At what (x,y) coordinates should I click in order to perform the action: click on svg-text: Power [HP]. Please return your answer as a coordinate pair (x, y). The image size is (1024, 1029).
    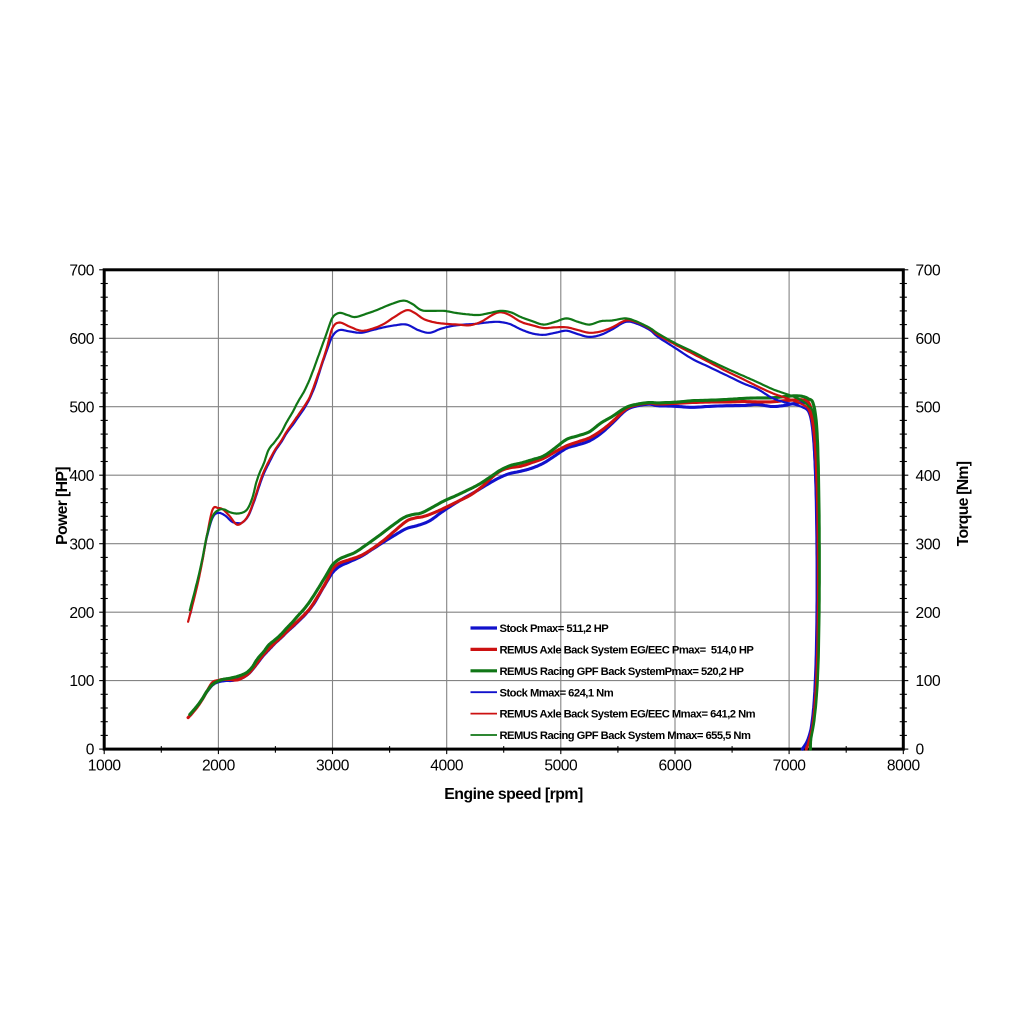
    Looking at the image, I should click on (62, 506).